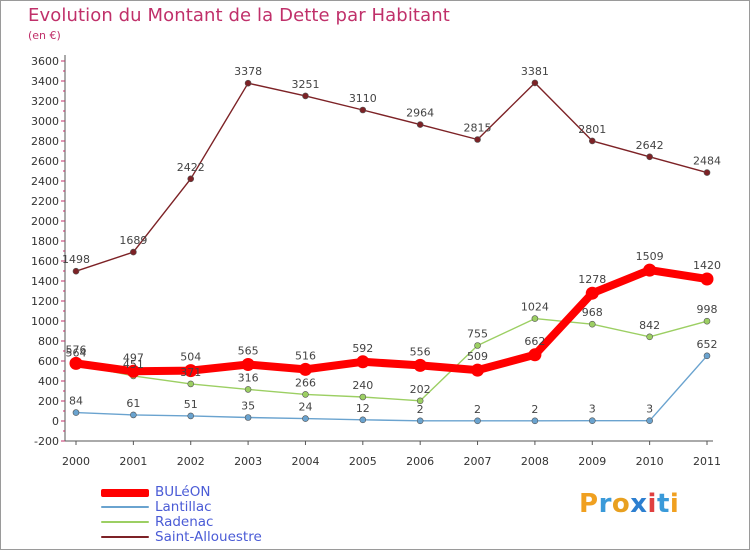 This screenshot has width=750, height=550. Describe the element at coordinates (191, 167) in the screenshot. I see `data-label-saint-allouestre: 2422` at that location.